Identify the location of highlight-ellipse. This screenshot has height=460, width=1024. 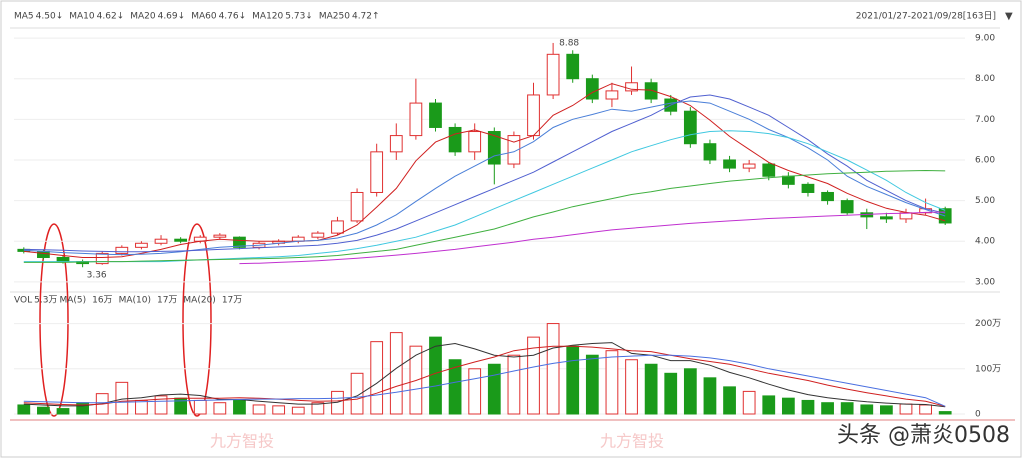
(54, 320).